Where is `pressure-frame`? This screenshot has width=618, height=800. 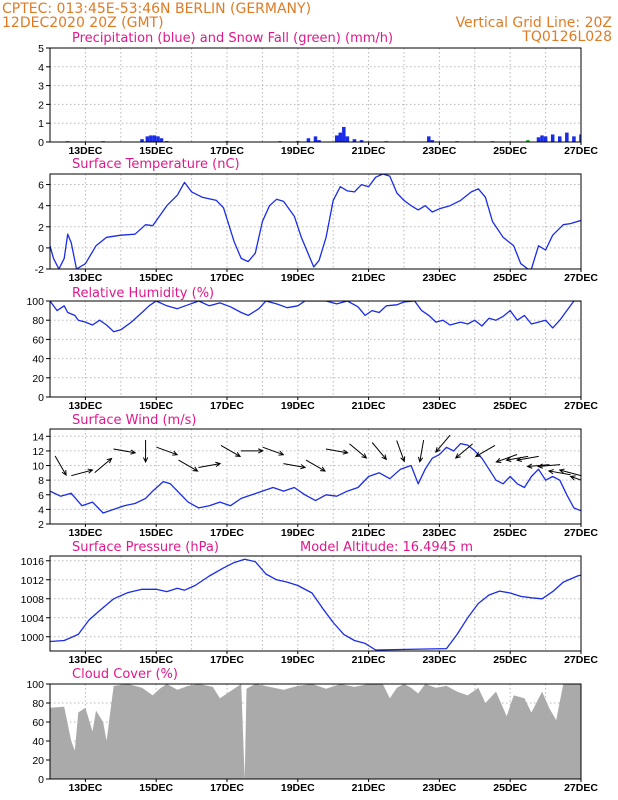
pressure-frame is located at coordinates (315, 603).